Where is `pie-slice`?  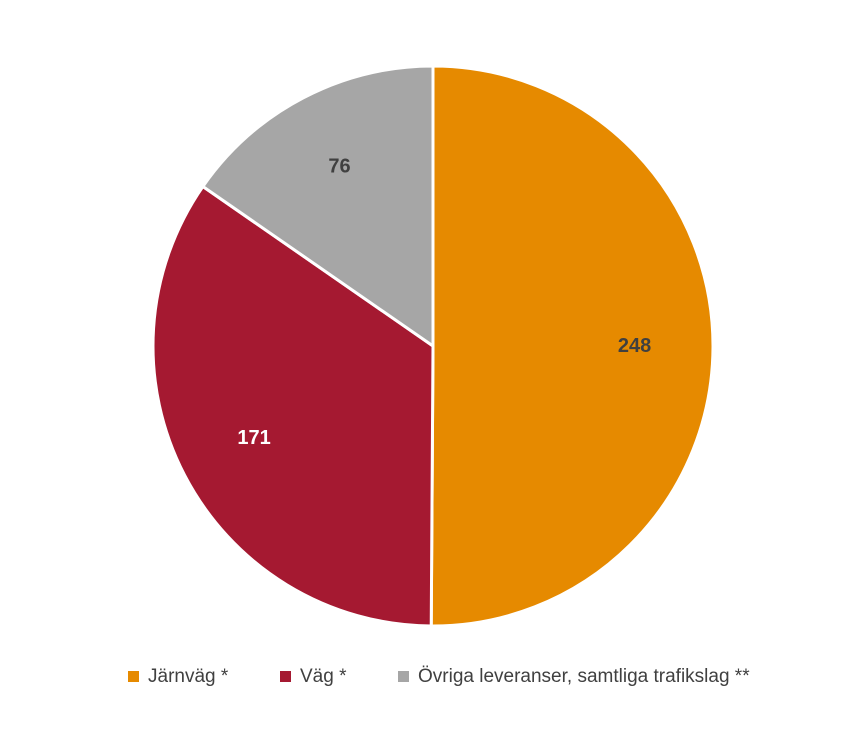 pie-slice is located at coordinates (317, 206).